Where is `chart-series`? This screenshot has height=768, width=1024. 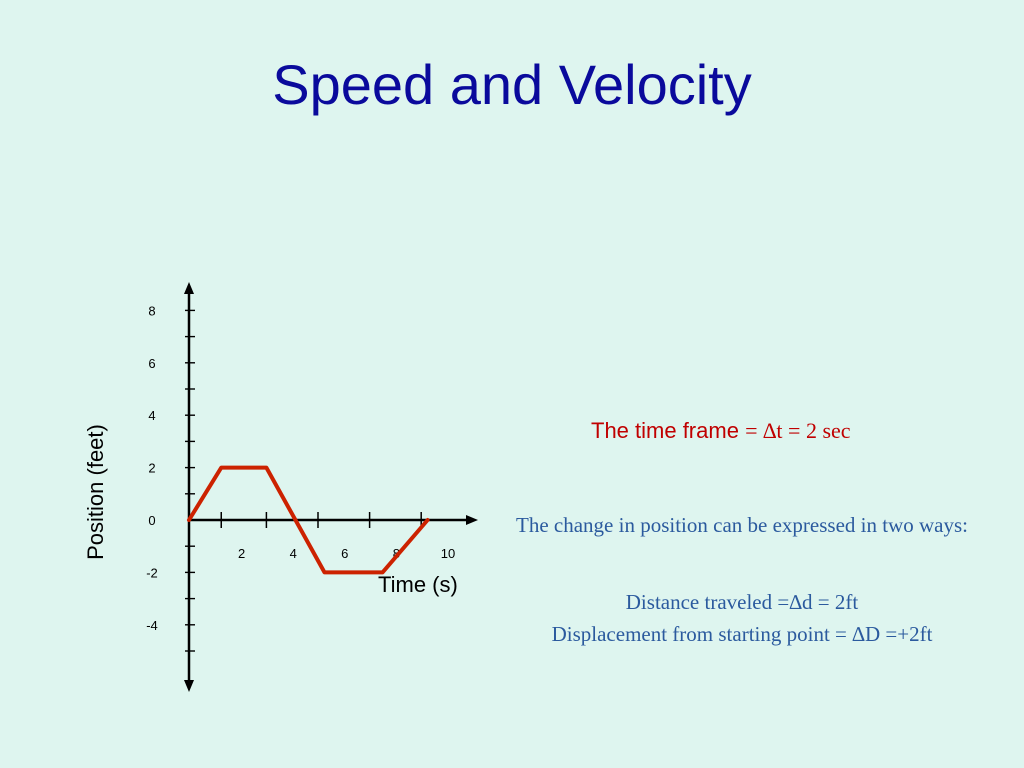
chart-series is located at coordinates (308, 520).